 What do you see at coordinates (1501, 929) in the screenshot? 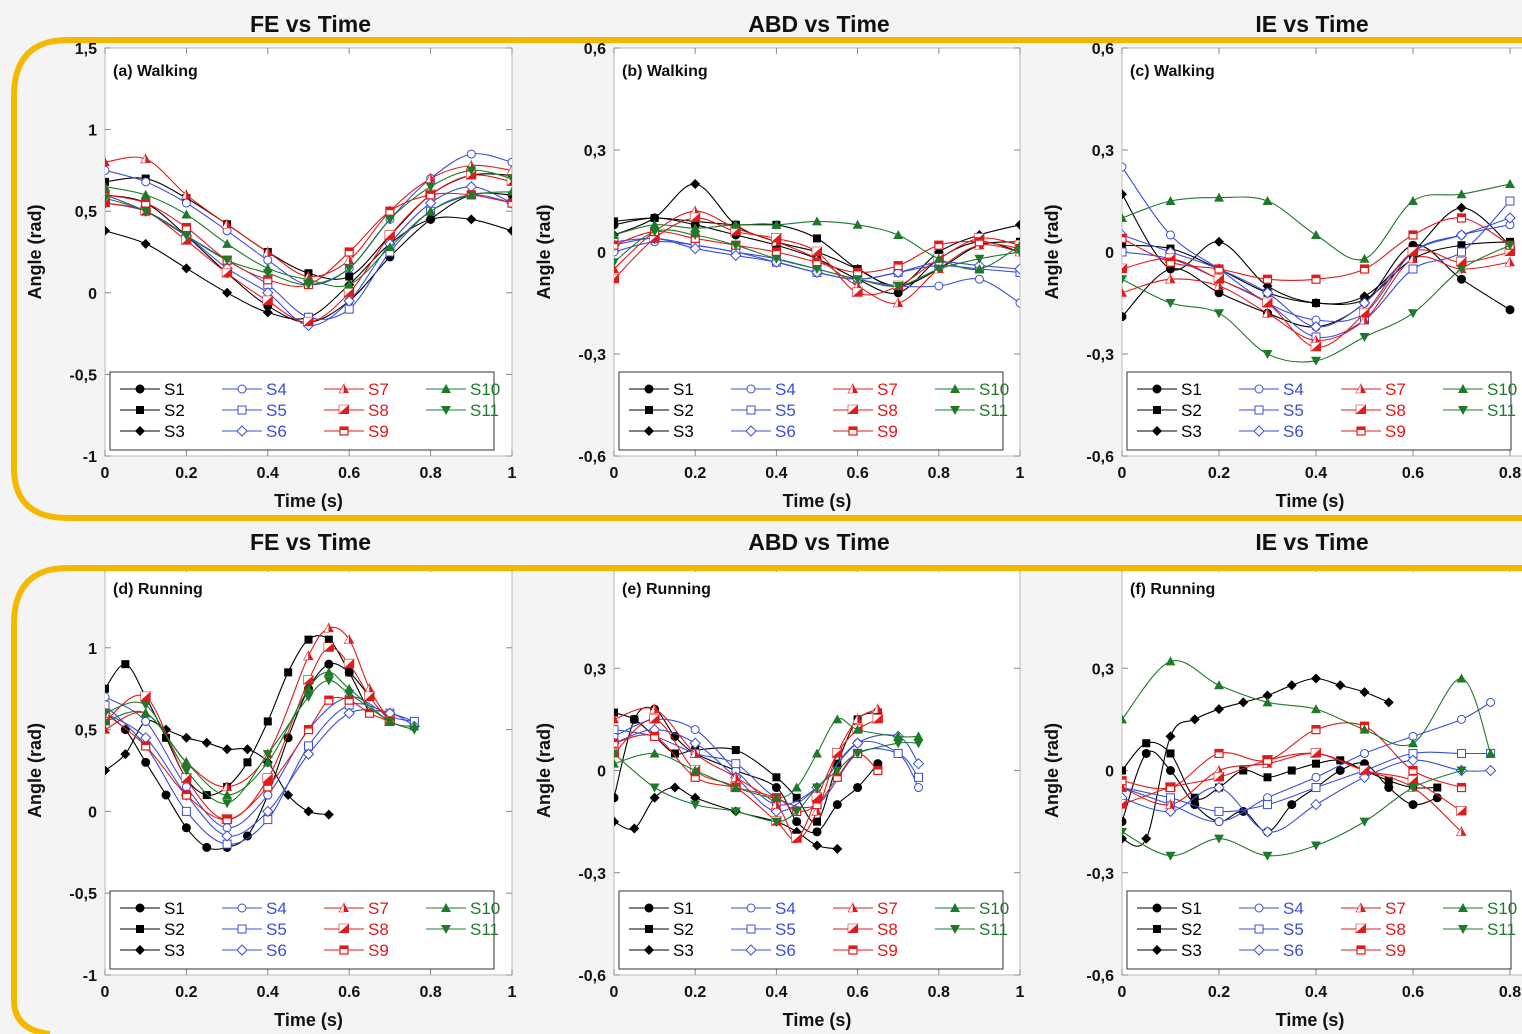
I see `legend-label-S11: S11` at bounding box center [1501, 929].